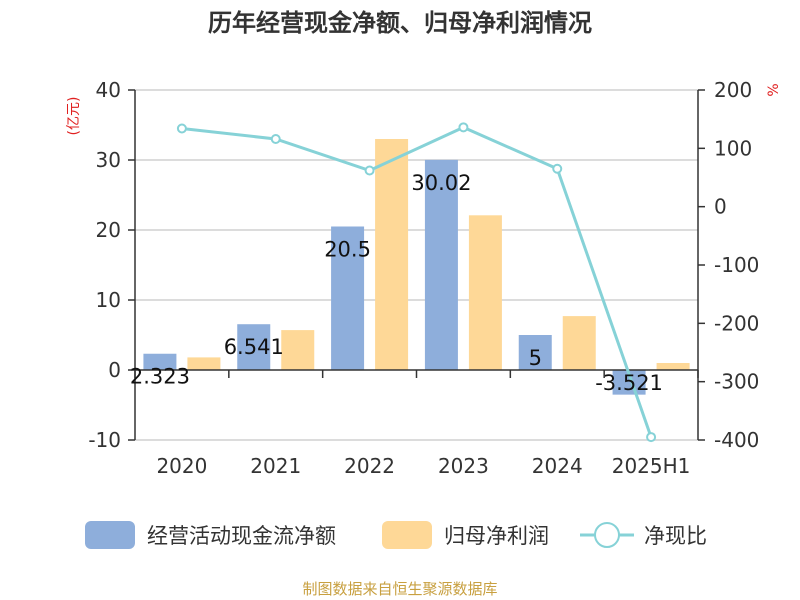  What do you see at coordinates (675, 536) in the screenshot?
I see `legend-label: 净现比` at bounding box center [675, 536].